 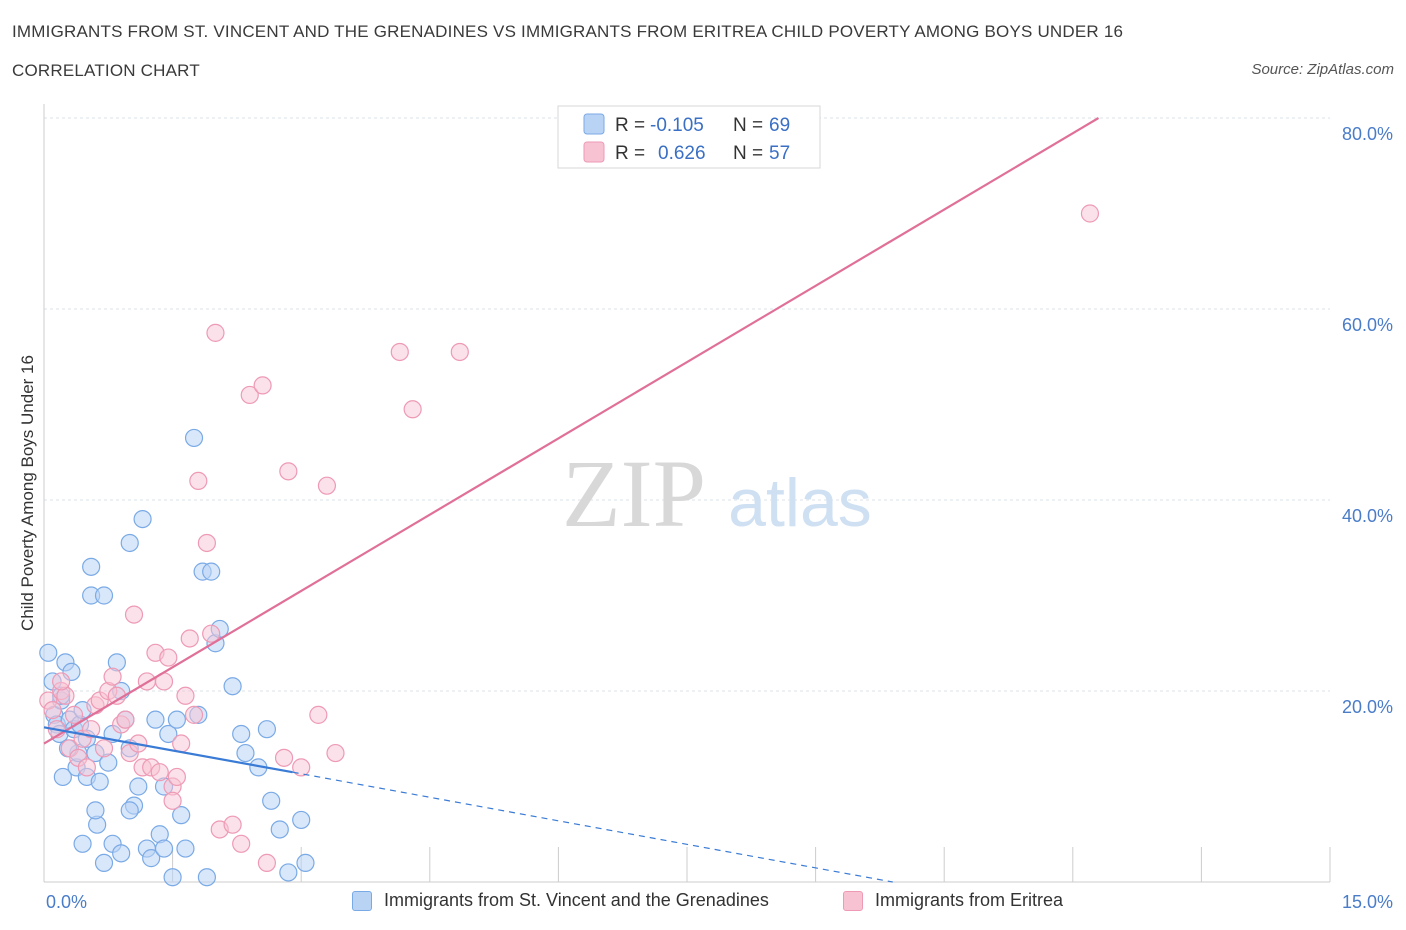 I want to click on trend-line-st-vincent, so click(x=168, y=750).